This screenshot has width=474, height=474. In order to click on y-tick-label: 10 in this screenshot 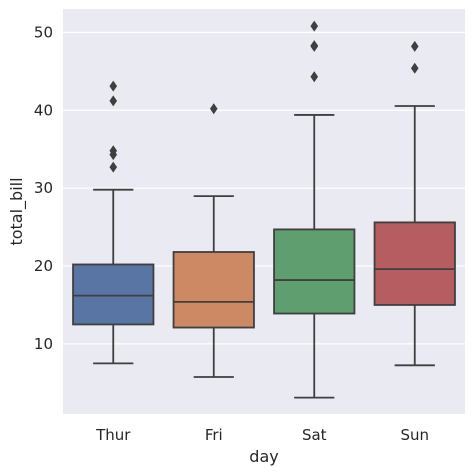, I will do `click(43, 344)`.